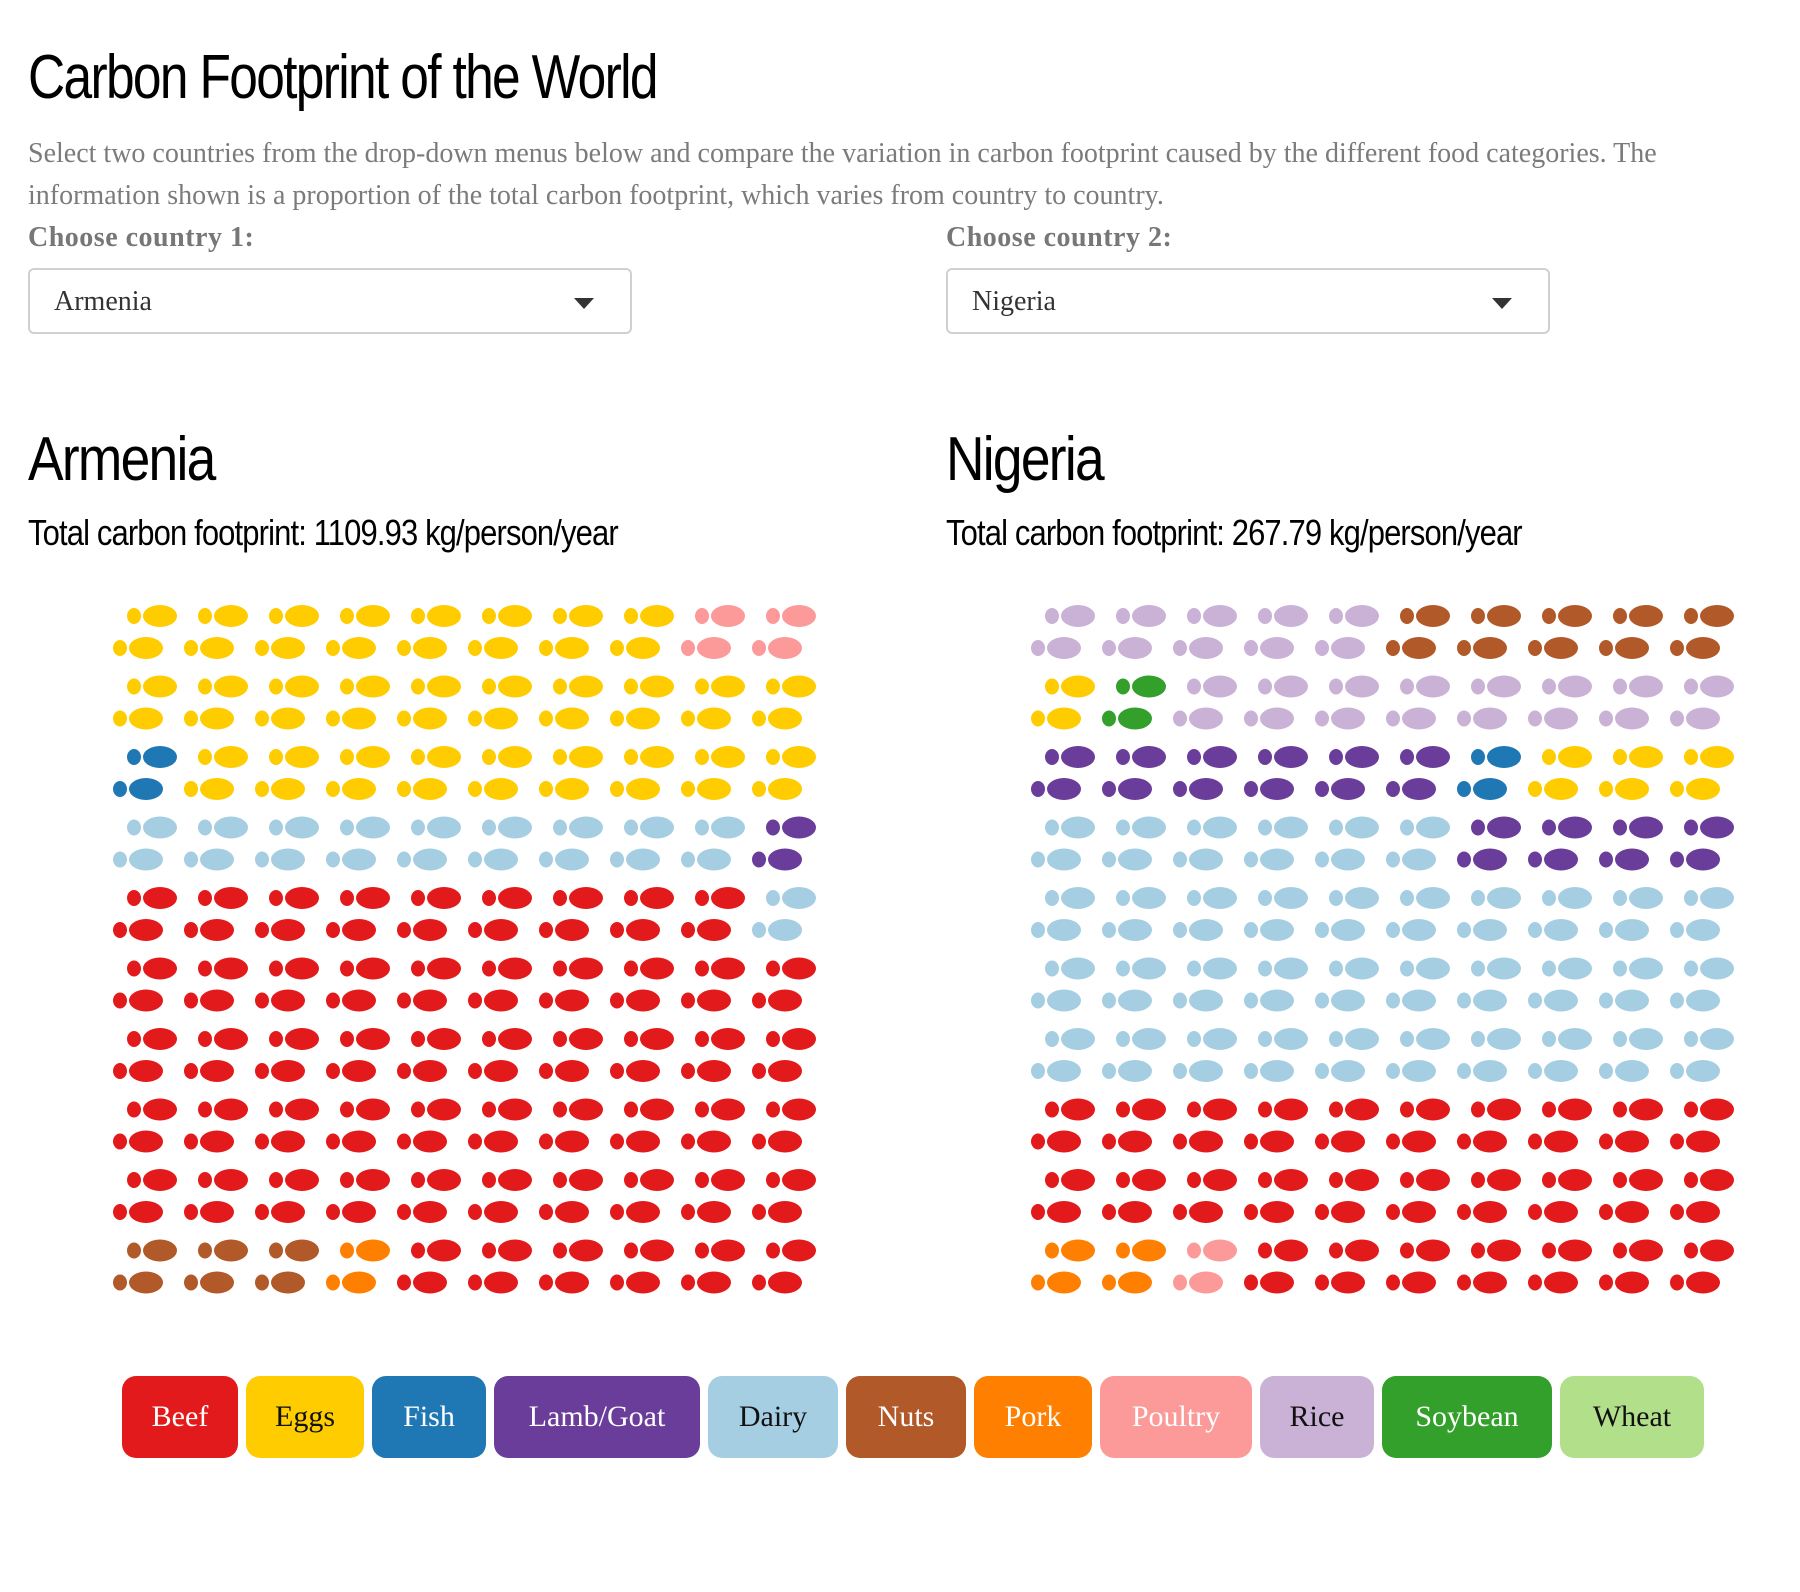 This screenshot has height=1592, width=1800. Describe the element at coordinates (1033, 1417) in the screenshot. I see `legend-item-pork: Pork` at that location.